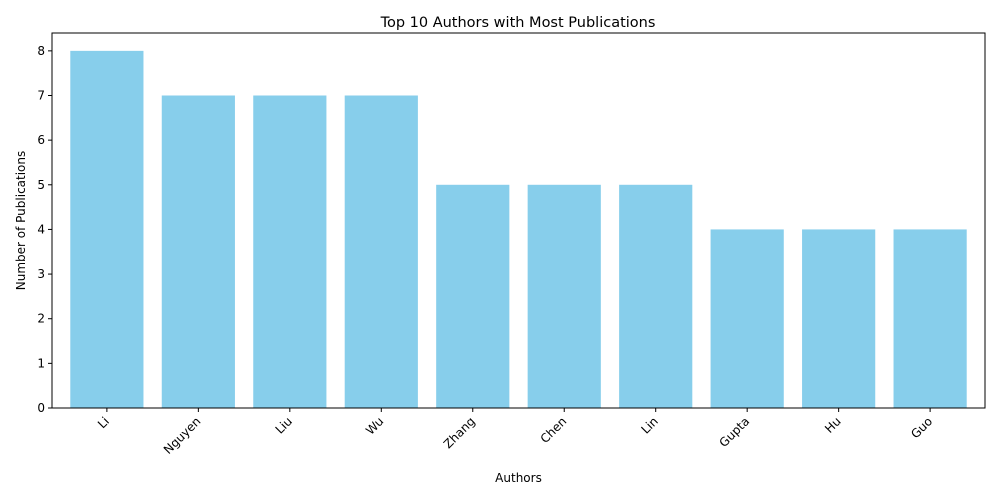 The height and width of the screenshot is (500, 1000). What do you see at coordinates (41, 408) in the screenshot?
I see `y-tick-label: 0` at bounding box center [41, 408].